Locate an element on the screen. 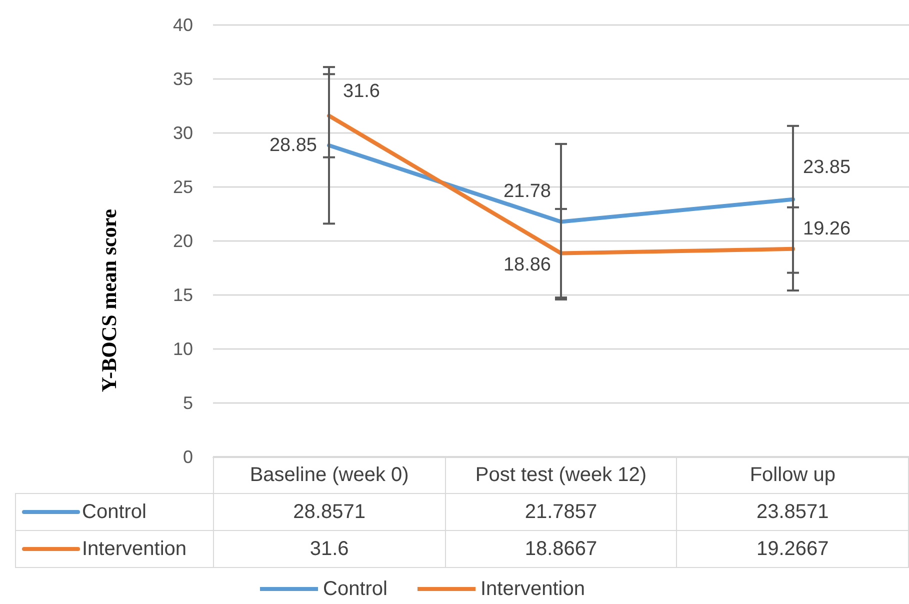 The image size is (909, 604). text: Control is located at coordinates (355, 589).